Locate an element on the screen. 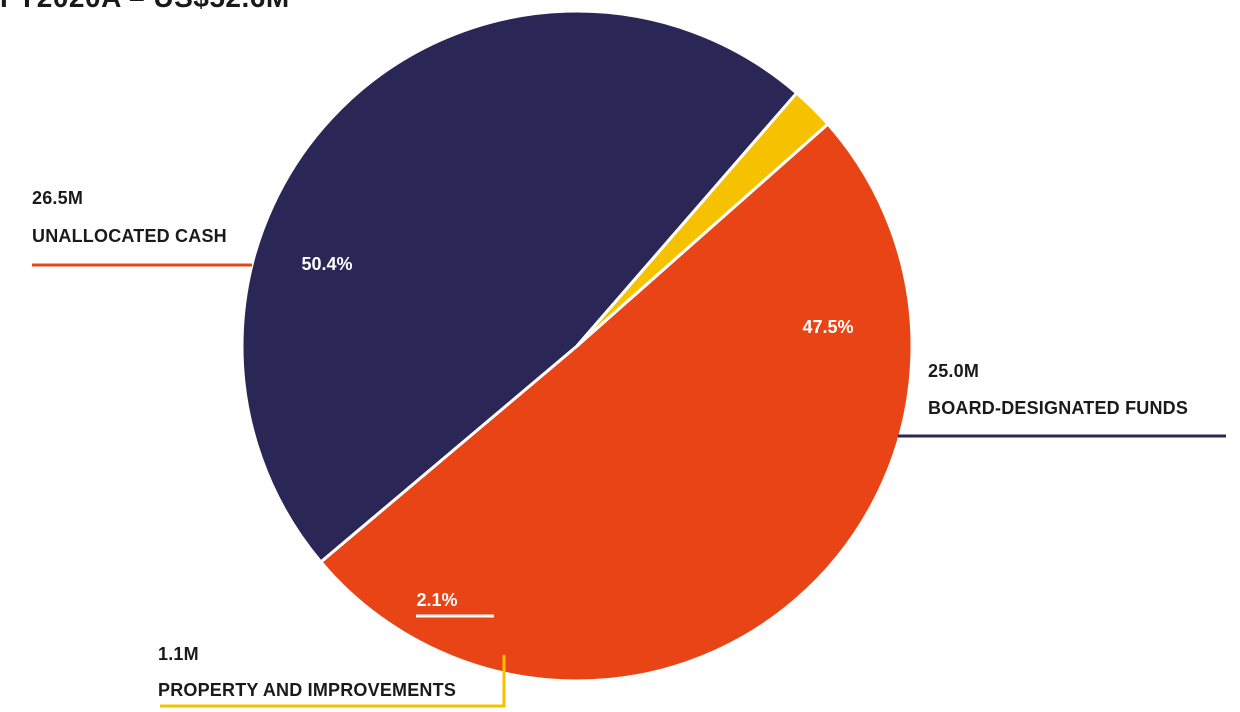  slice-value-label-unallocated: 26.5M is located at coordinates (58, 198).